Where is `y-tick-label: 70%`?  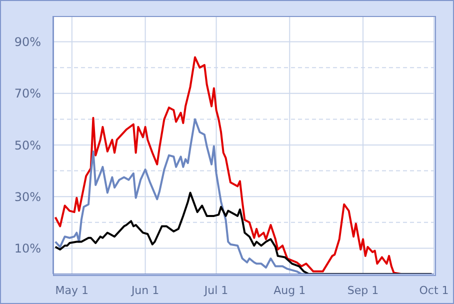
y-tick-label: 70% is located at coordinates (27, 93).